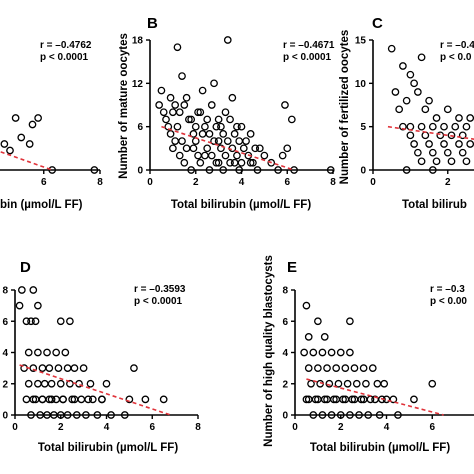  What do you see at coordinates (64, 57) in the screenshot?
I see `panel-a-stat-p: p < 0.0001` at bounding box center [64, 57].